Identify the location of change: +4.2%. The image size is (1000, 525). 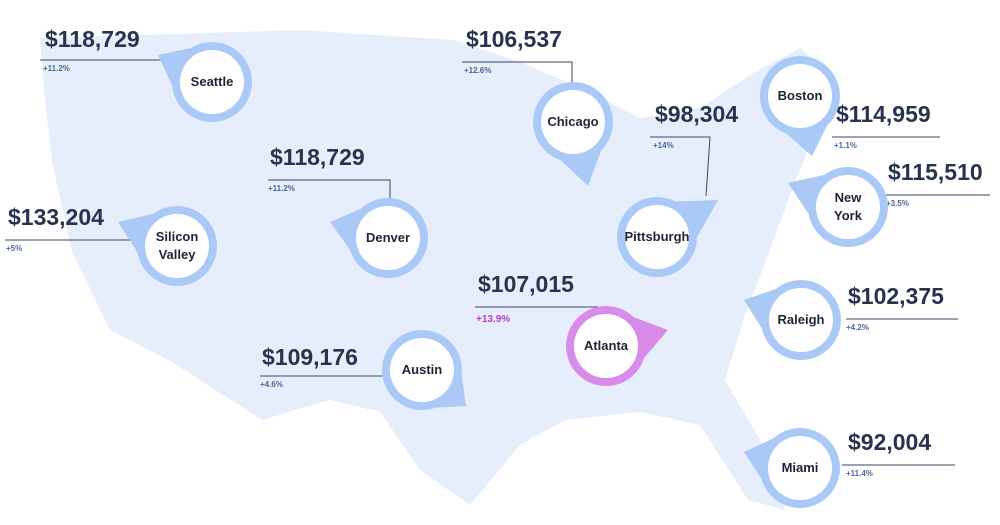
(857, 327).